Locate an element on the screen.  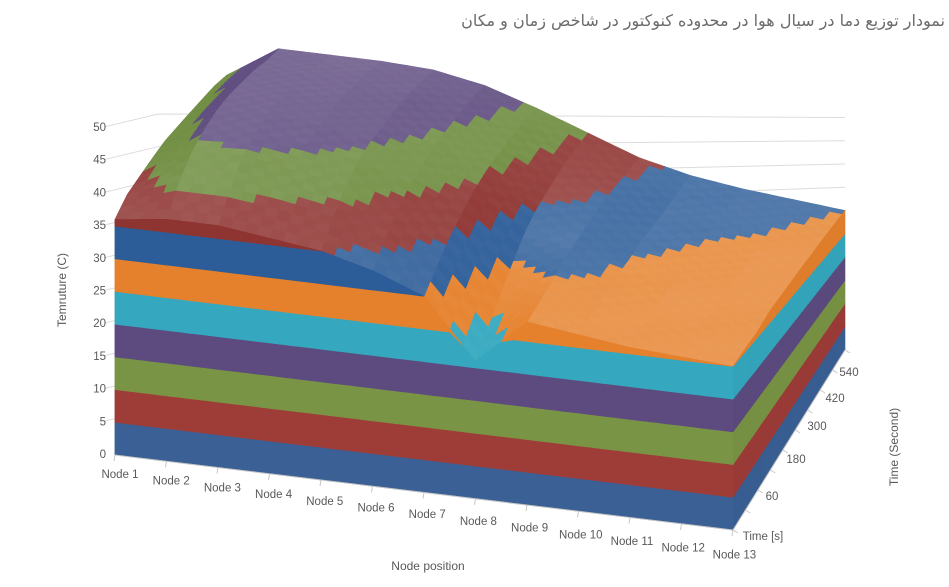
x-axis-tick-label: Node 3 is located at coordinates (222, 488).